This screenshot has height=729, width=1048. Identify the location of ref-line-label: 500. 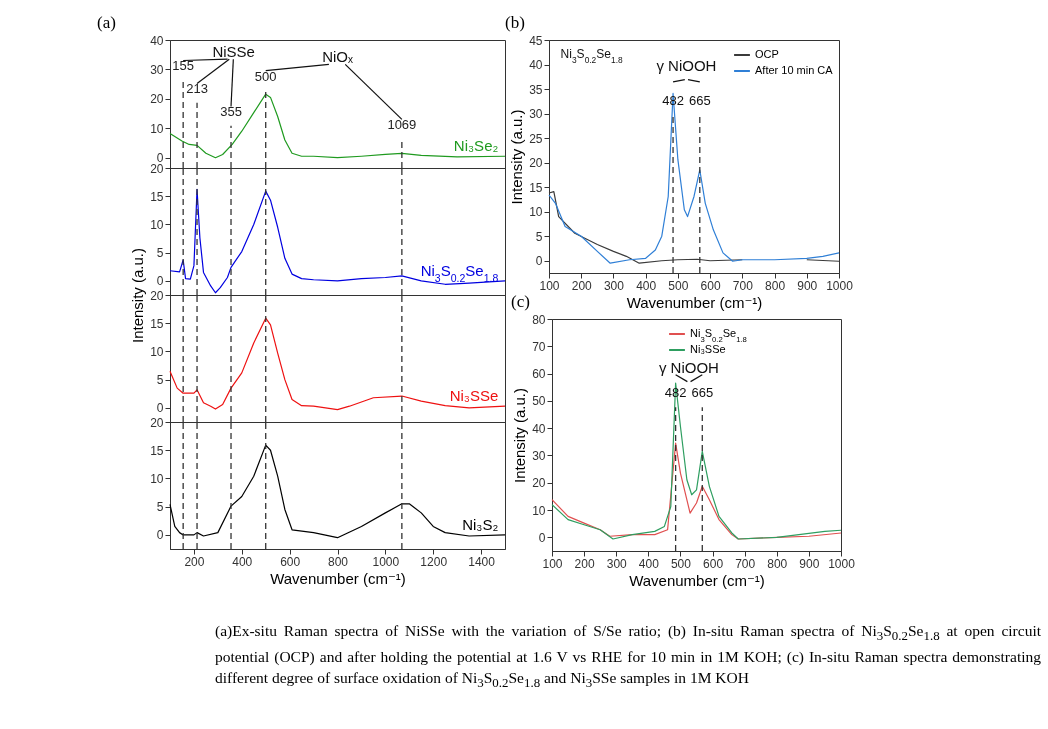
(265, 76).